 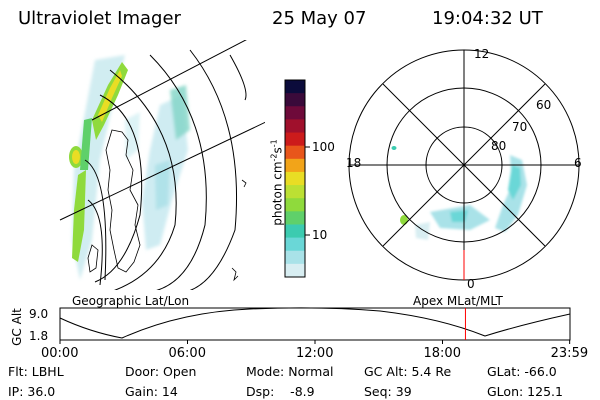 What do you see at coordinates (394, 148) in the screenshot?
I see `polar-small-spot` at bounding box center [394, 148].